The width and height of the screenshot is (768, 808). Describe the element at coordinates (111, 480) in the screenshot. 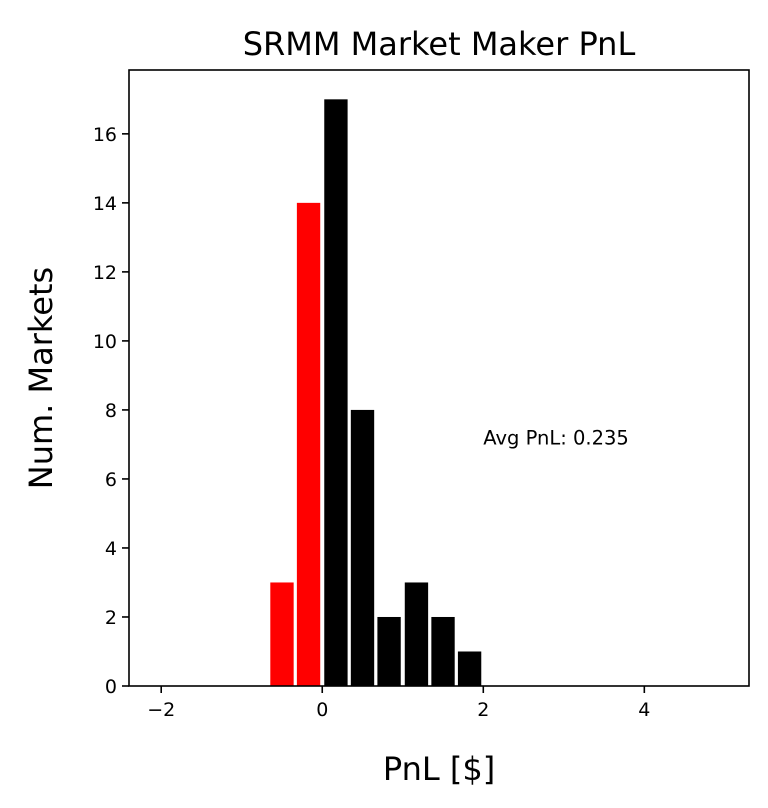

I see `y-tick-label: 6` at that location.